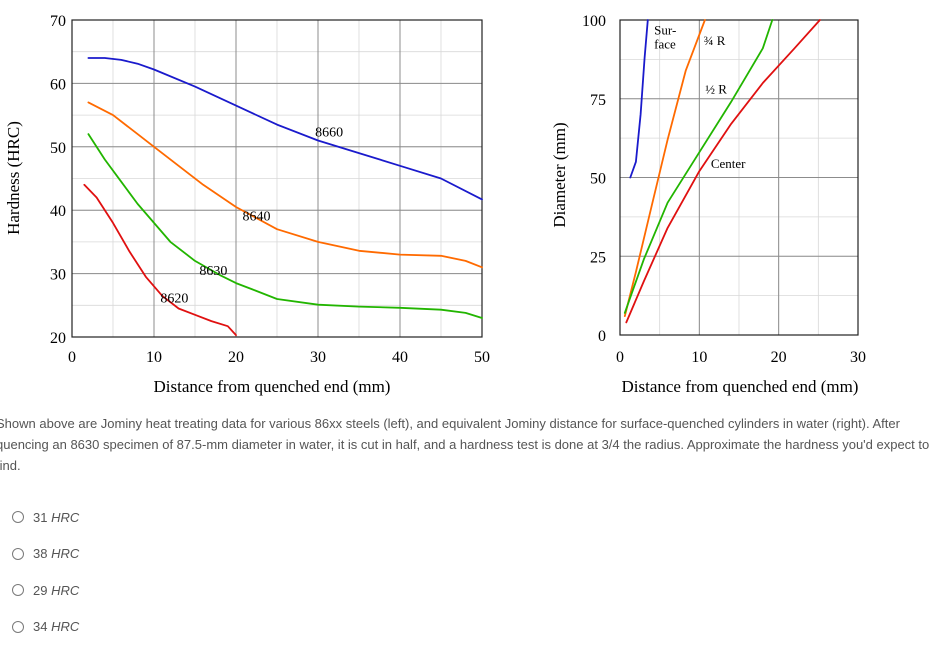 The image size is (942, 652). What do you see at coordinates (665, 29) in the screenshot?
I see `series-label: Sur-` at bounding box center [665, 29].